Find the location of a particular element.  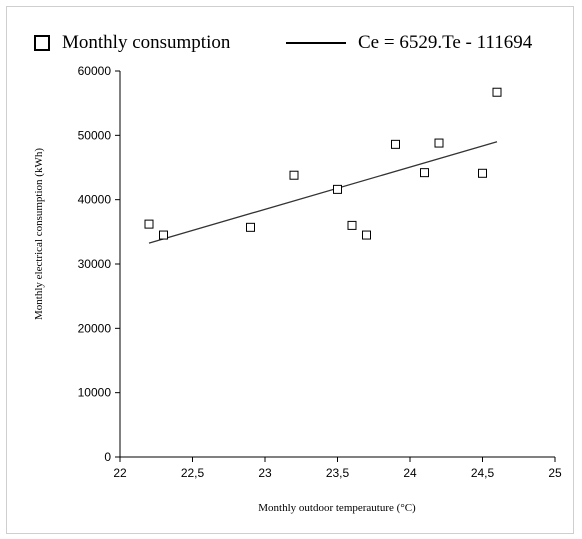

legend-square-marker is located at coordinates (42, 43).